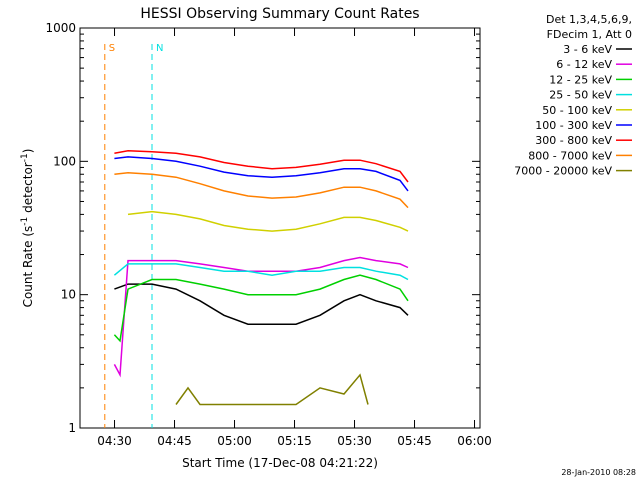 The image size is (640, 480). I want to click on legend-entry-label: 7000 - 20000 keV, so click(563, 171).